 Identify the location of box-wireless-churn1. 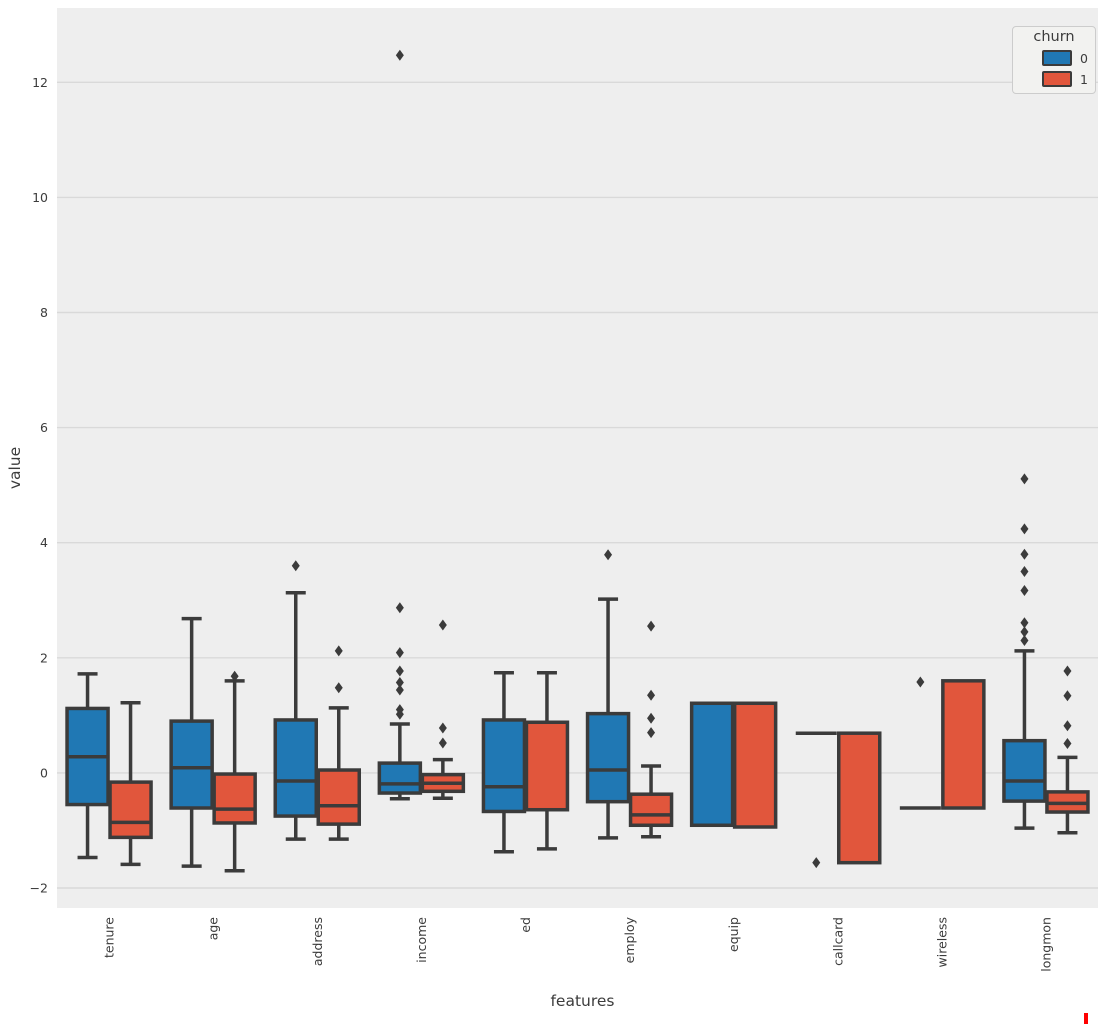
(963, 744).